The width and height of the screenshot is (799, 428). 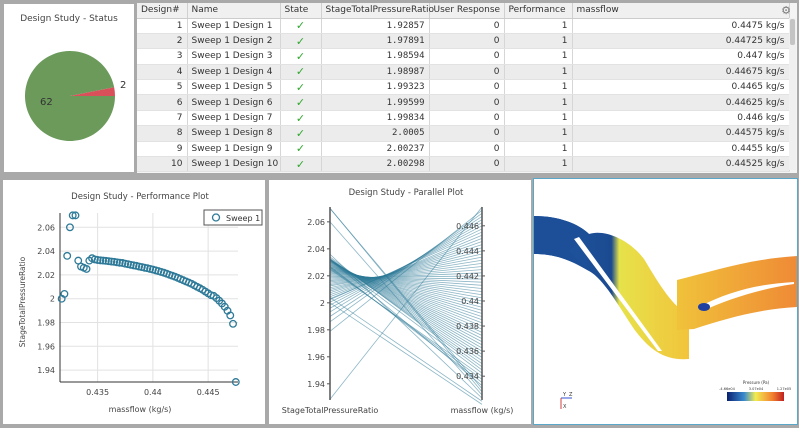 What do you see at coordinates (234, 26) in the screenshot?
I see `design-name: Sweep 1 Design 1` at bounding box center [234, 26].